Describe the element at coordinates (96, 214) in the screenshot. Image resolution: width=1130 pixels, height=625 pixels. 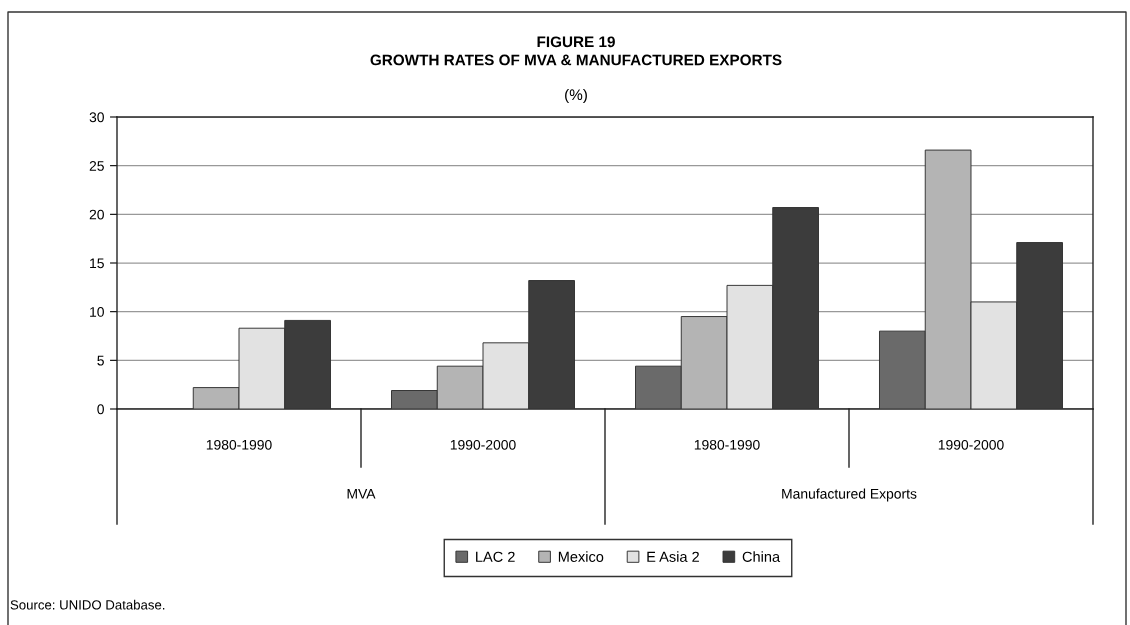
I see `y-tick-label: 20` at that location.